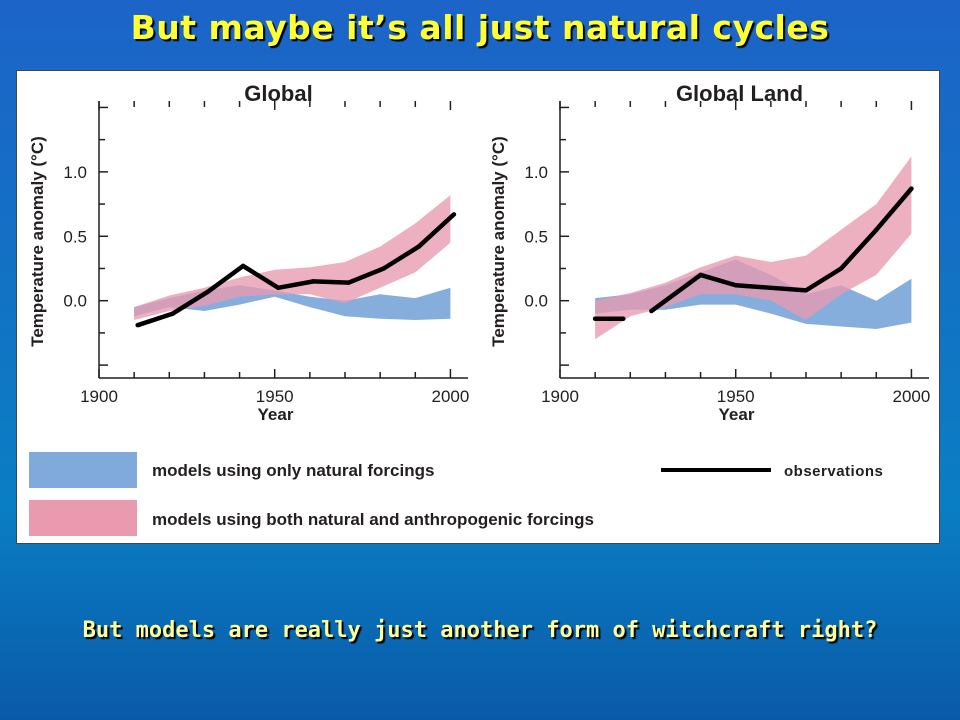 This screenshot has width=960, height=720. I want to click on chart-title: Global Land, so click(739, 93).